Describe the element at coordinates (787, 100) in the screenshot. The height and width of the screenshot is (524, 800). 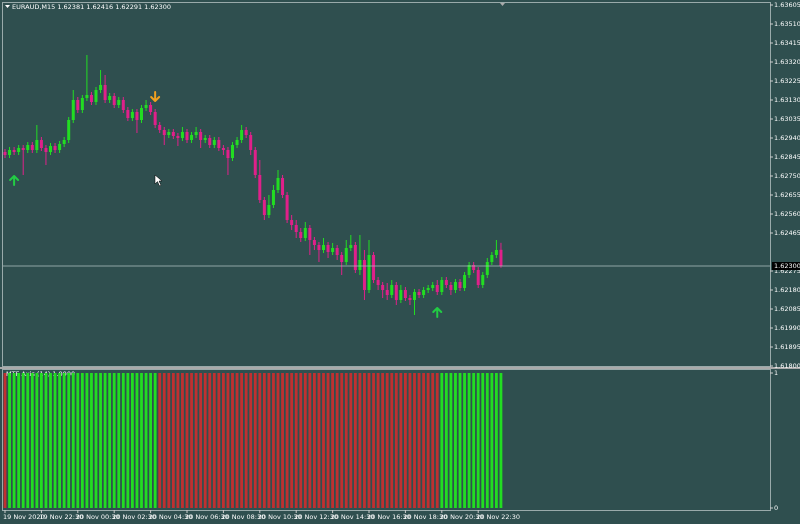
I see `y-tick-label: 1.63130` at that location.